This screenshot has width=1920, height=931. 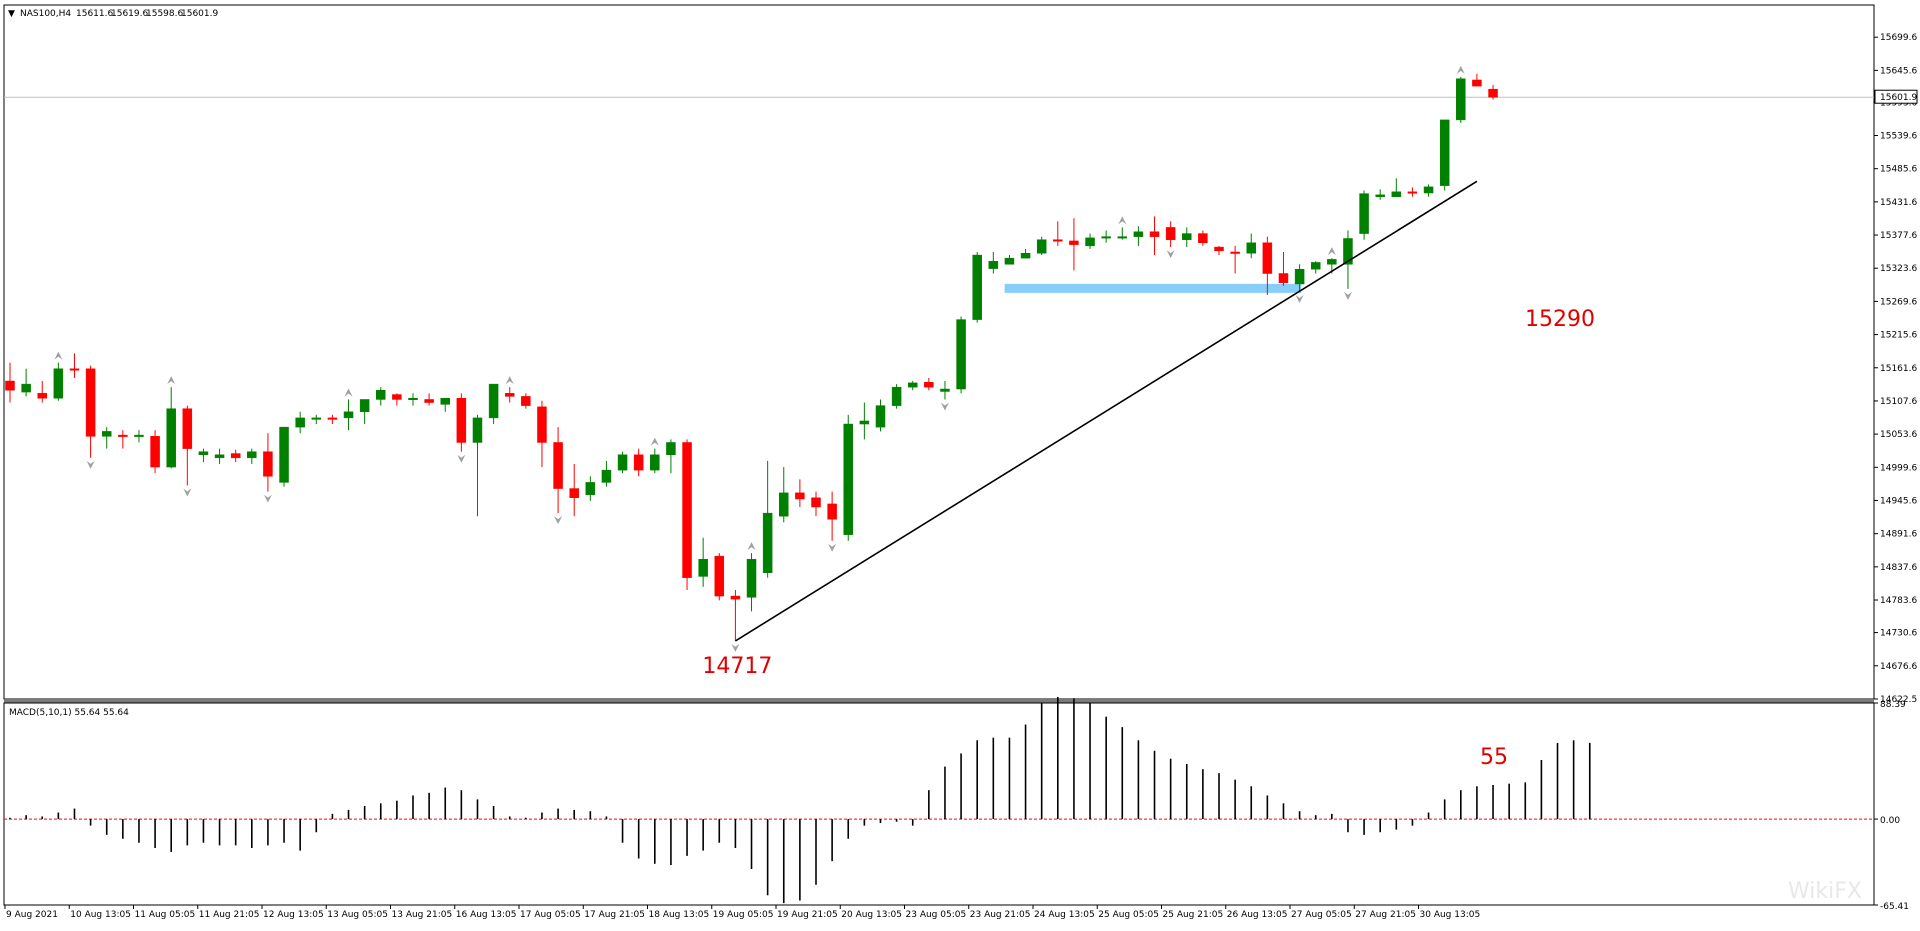 I want to click on time-tick-label: 27 Aug 05:05, so click(x=1321, y=915).